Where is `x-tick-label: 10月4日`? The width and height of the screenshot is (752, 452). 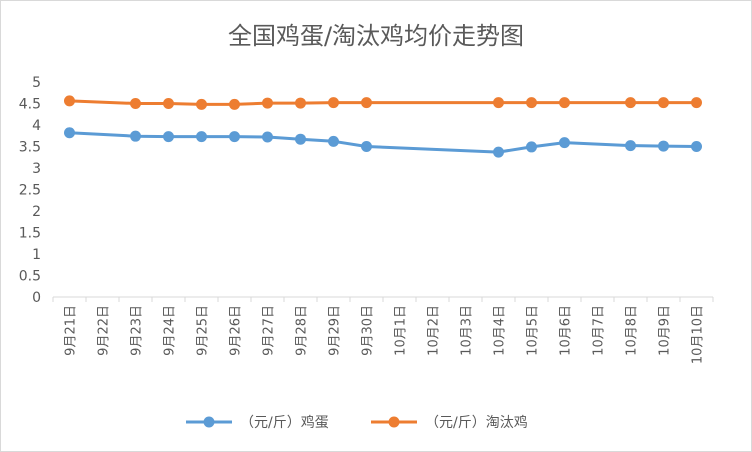
x-tick-label: 10月4日 is located at coordinates (500, 330).